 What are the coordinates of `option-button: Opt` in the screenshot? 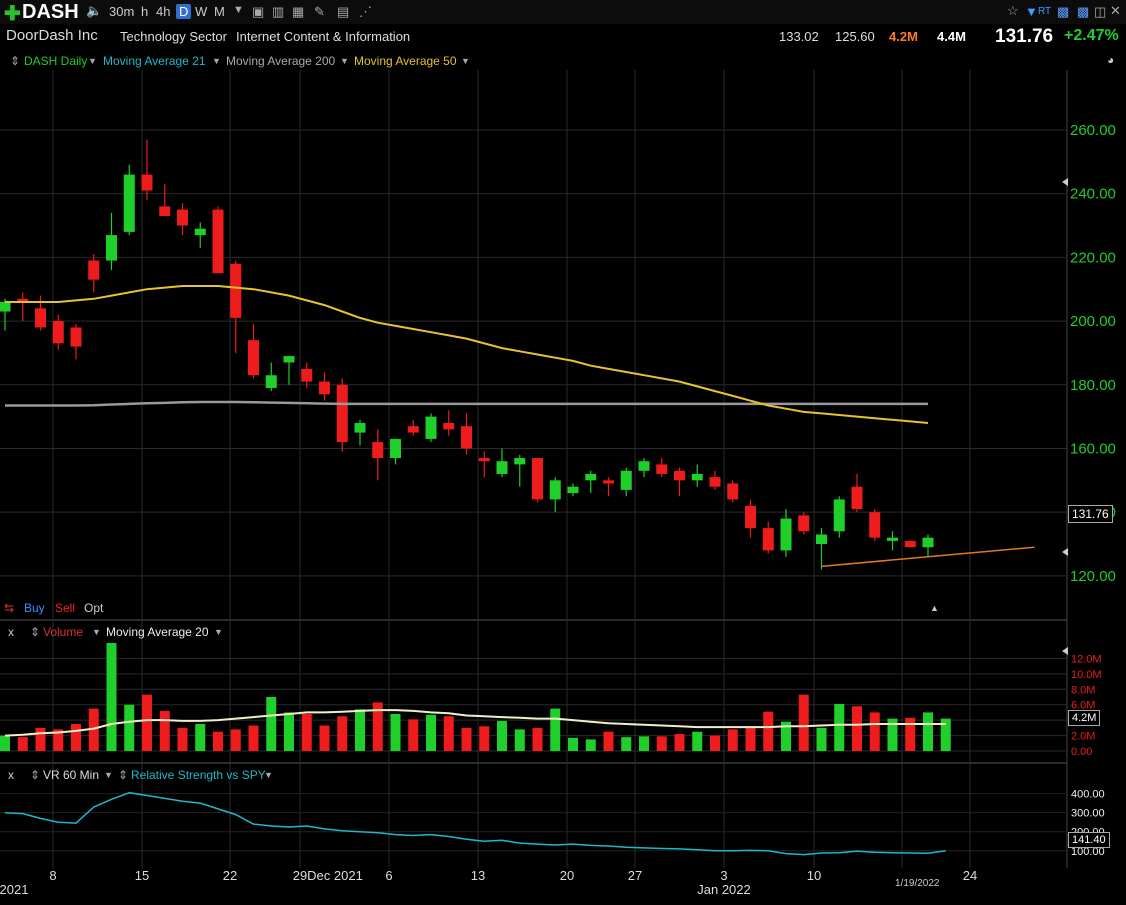 It's located at (94, 608).